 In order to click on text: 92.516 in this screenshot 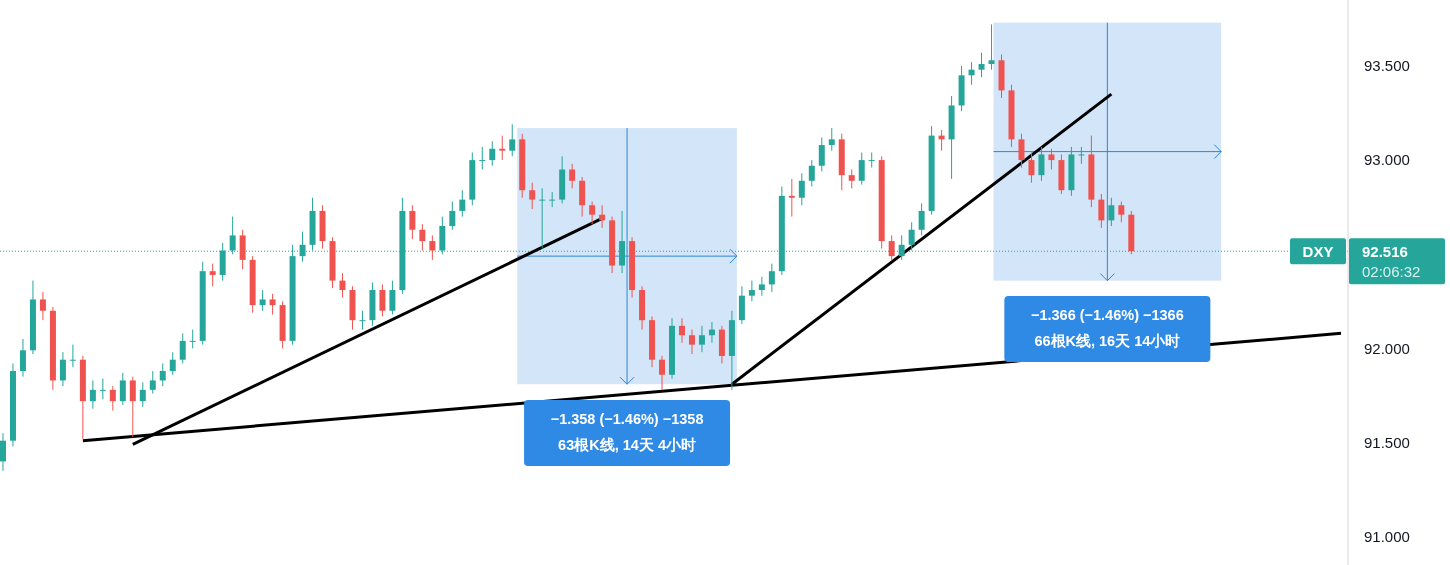, I will do `click(1385, 252)`.